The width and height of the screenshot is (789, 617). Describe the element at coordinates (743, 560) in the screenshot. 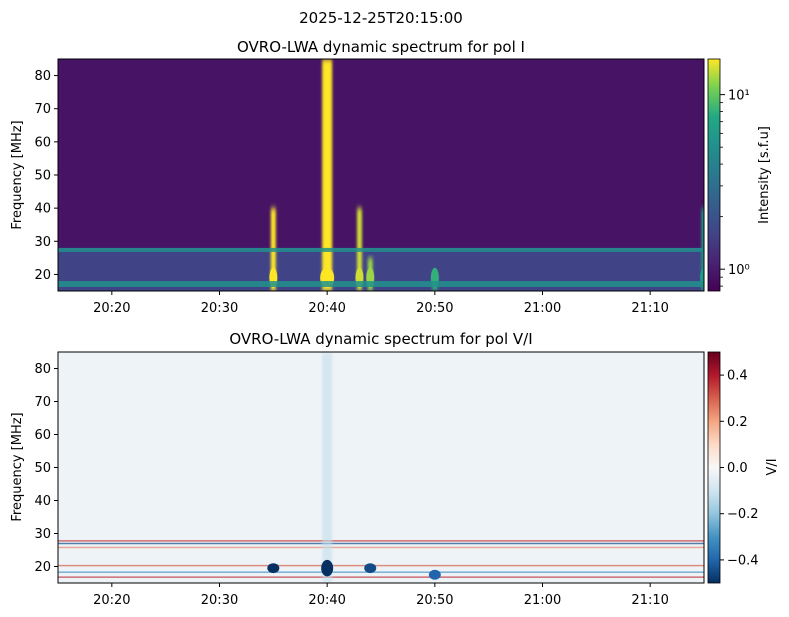

I see `colorbar-tick-label: −0.4` at that location.